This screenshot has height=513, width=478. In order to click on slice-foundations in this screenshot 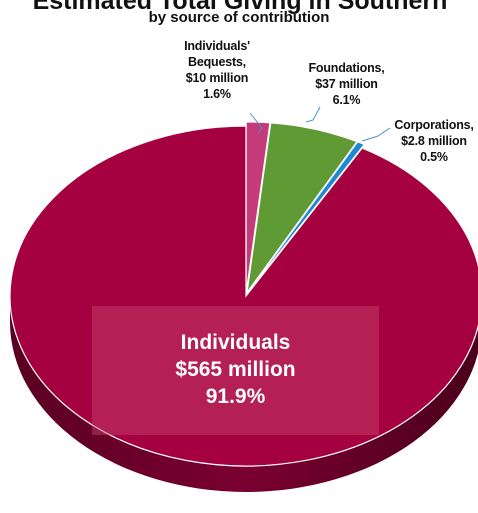, I will do `click(302, 207)`.